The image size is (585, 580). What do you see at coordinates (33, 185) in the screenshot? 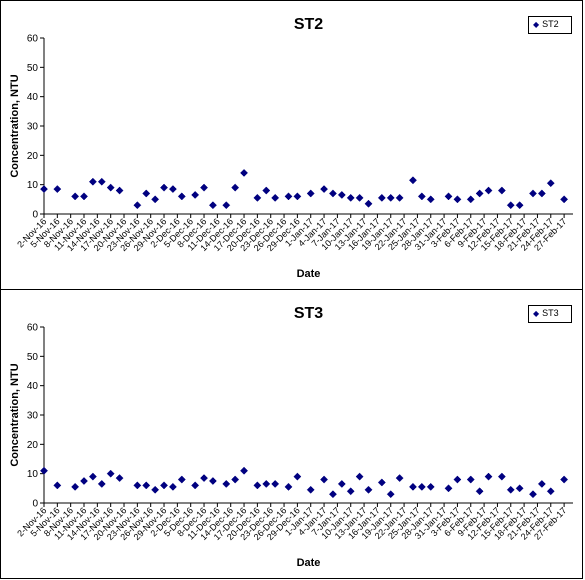
I see `y-tick-label: 10` at bounding box center [33, 185].